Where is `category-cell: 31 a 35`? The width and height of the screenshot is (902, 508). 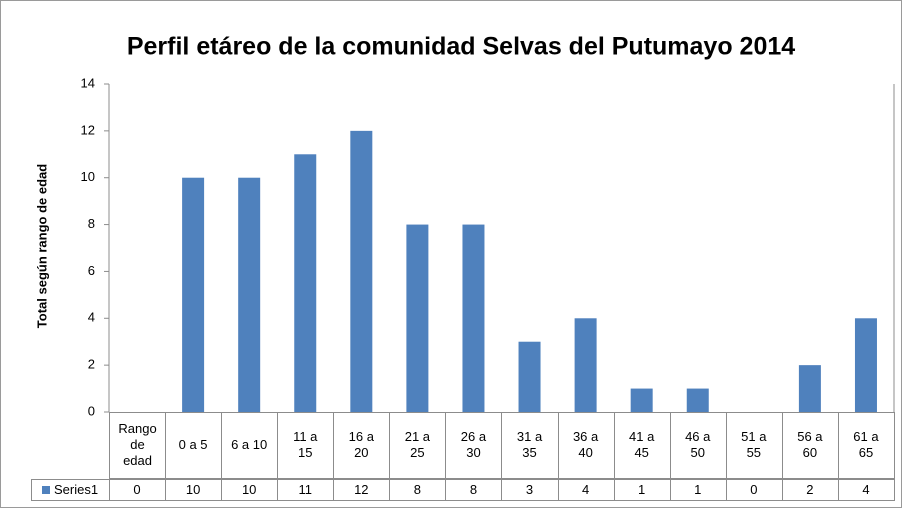
category-cell: 31 a 35 is located at coordinates (530, 445).